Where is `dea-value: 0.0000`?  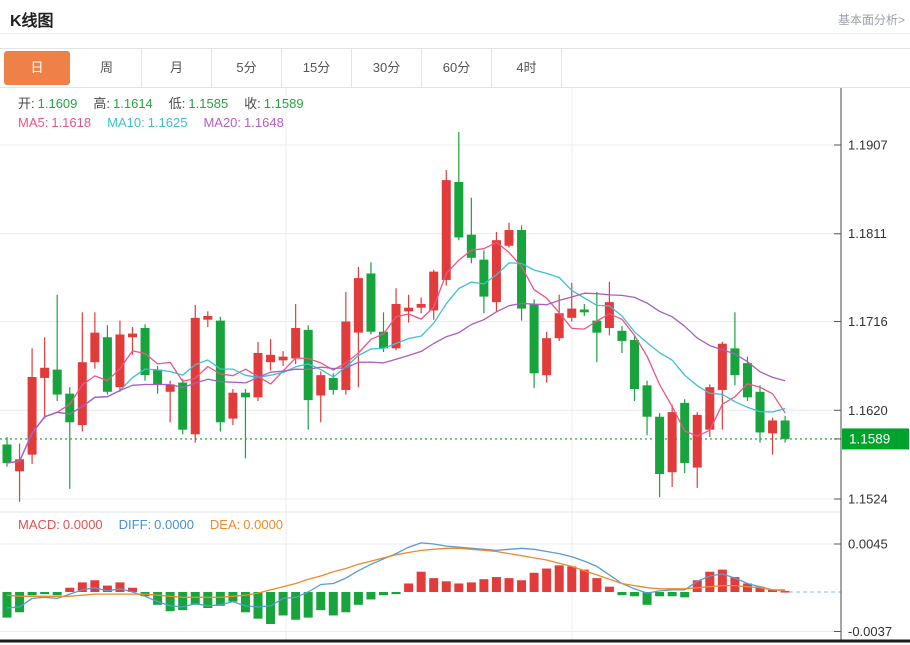
dea-value: 0.0000 is located at coordinates (263, 524).